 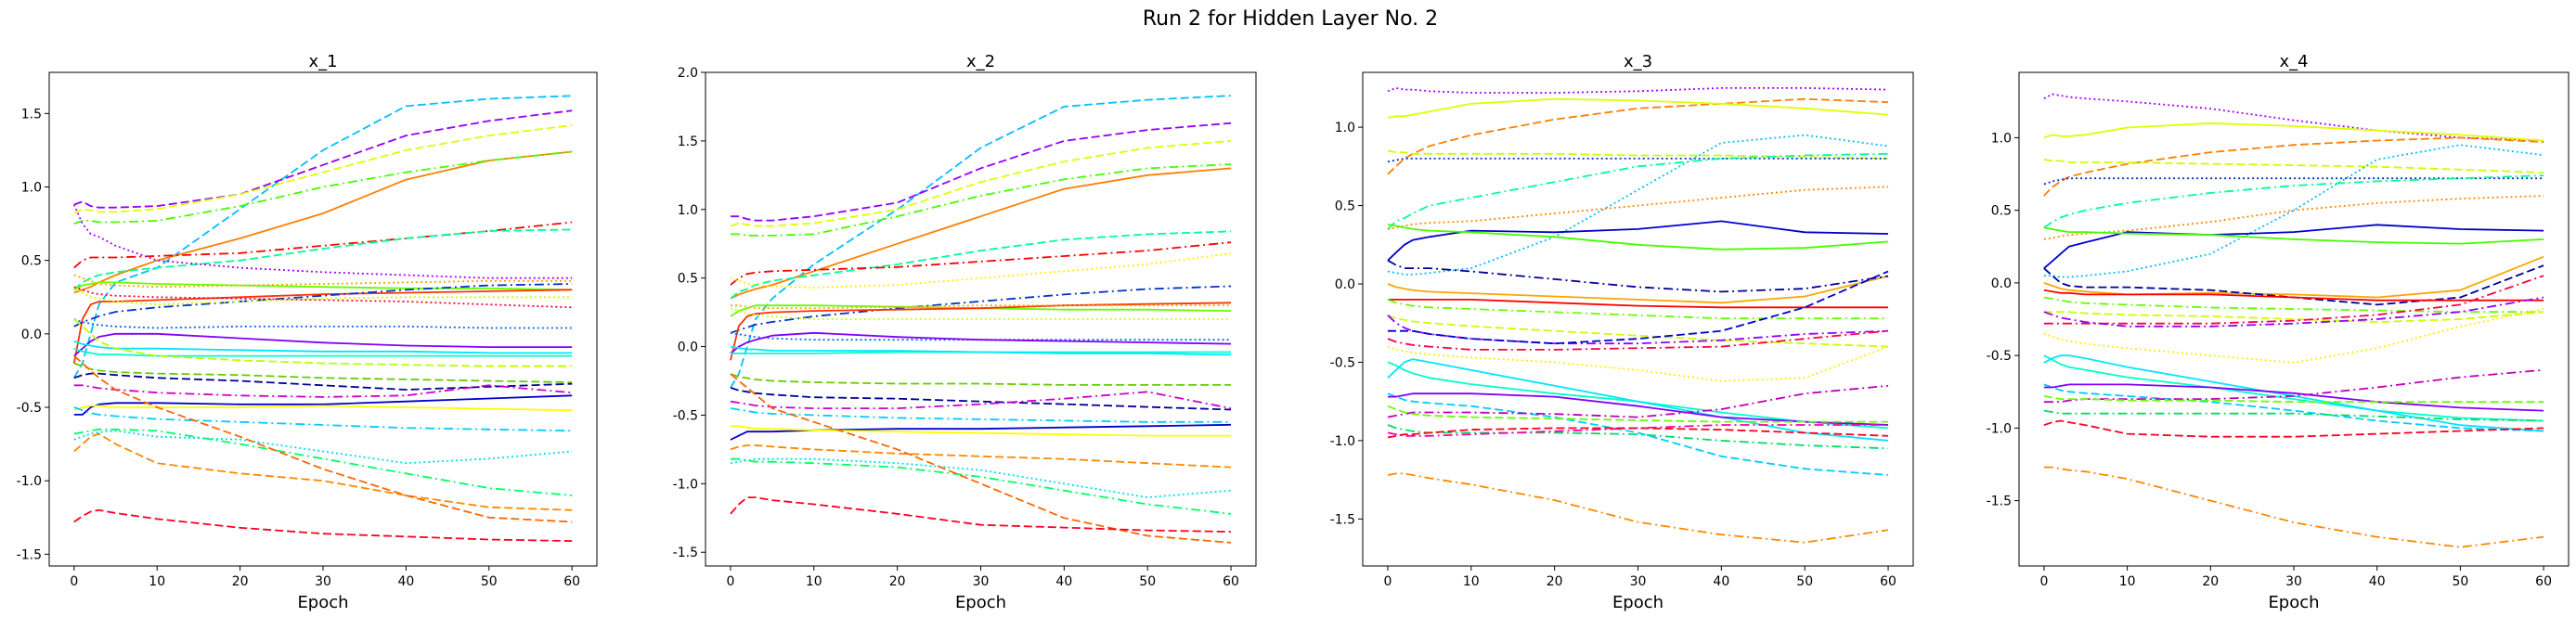 What do you see at coordinates (980, 62) in the screenshot?
I see `panel-title: x_2` at bounding box center [980, 62].